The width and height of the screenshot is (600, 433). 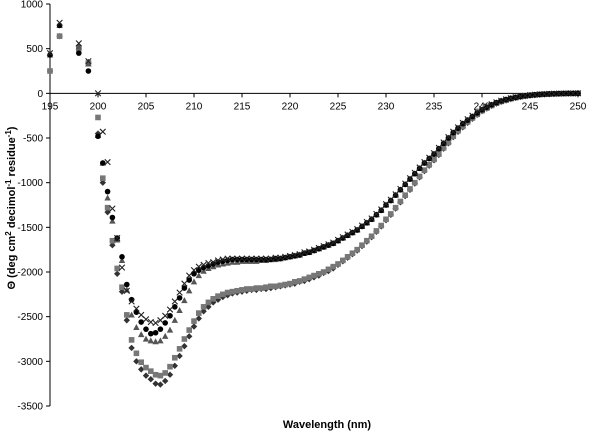 I want to click on y-axis-title-sup1: 2, so click(x=8, y=233).